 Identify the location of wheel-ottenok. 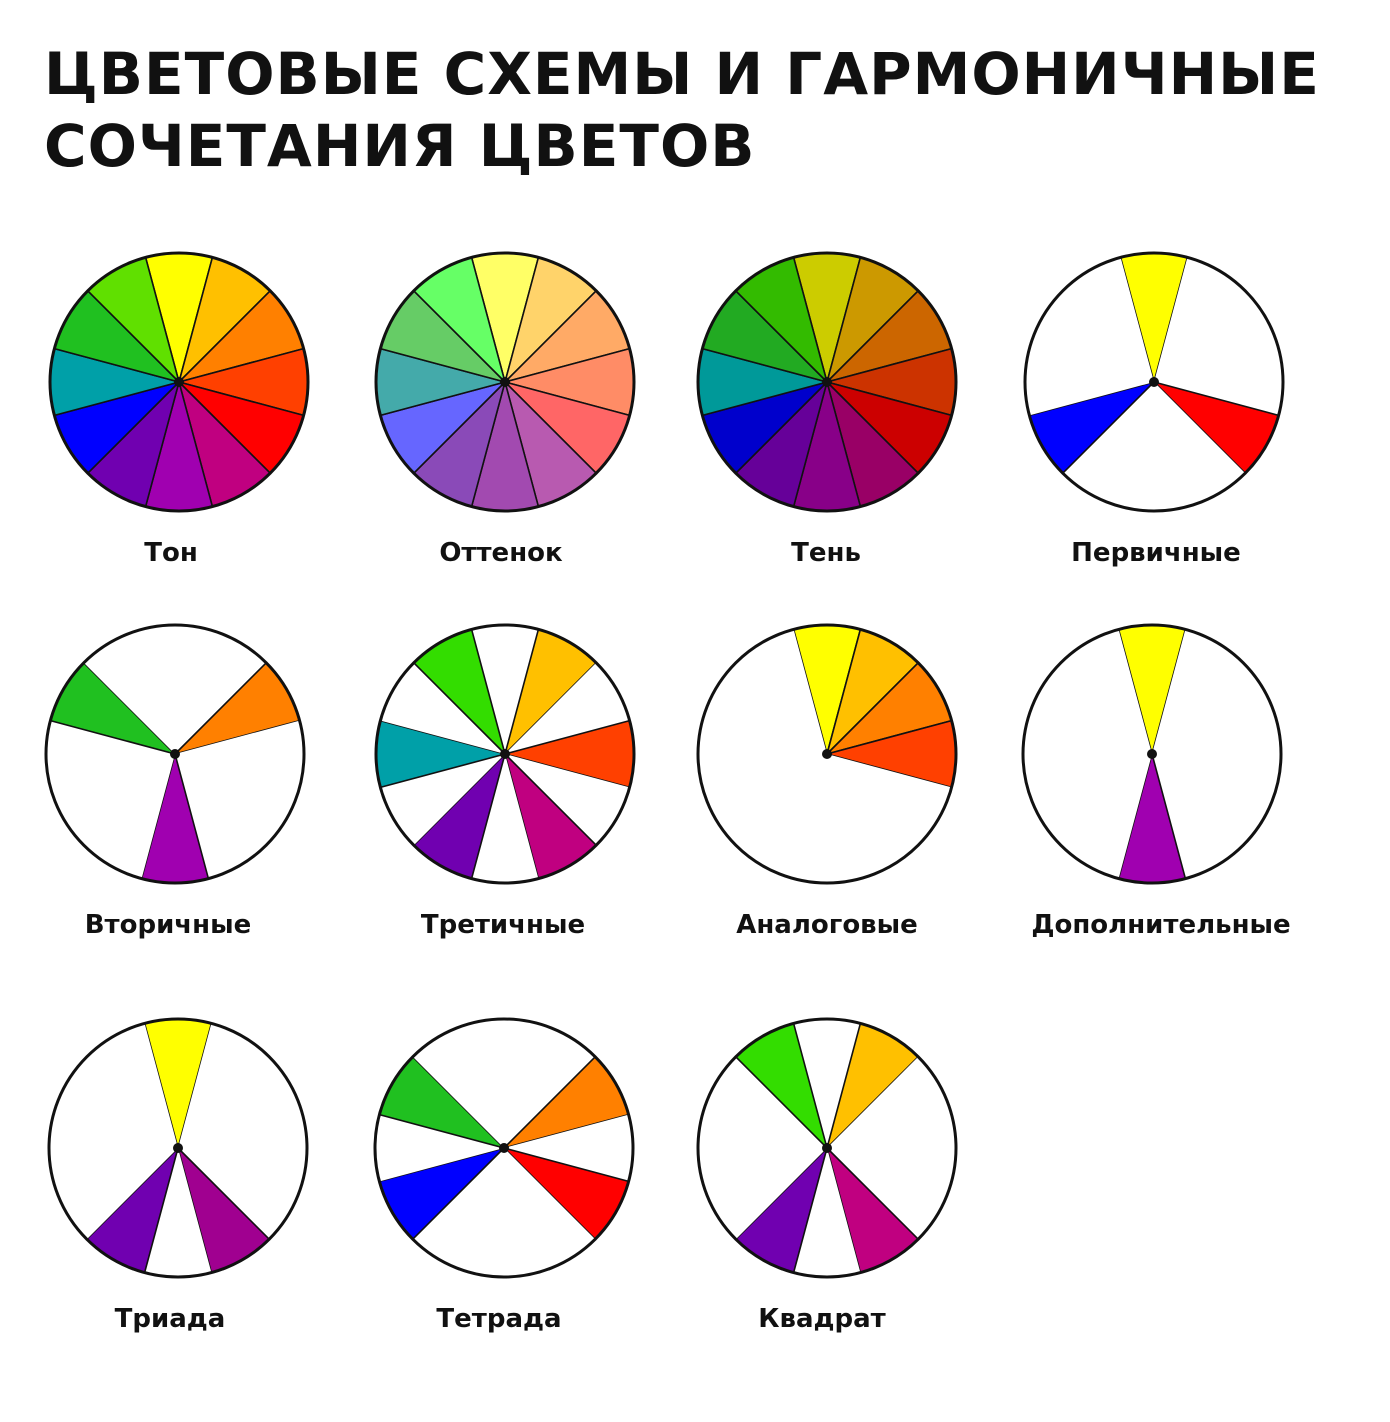
(505, 382).